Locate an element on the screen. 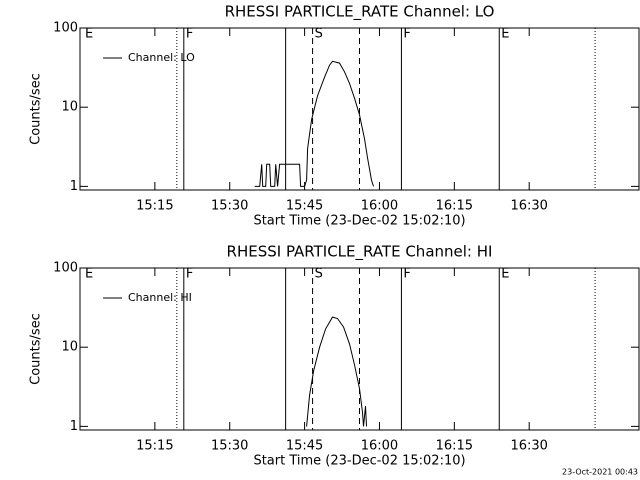  chart-title: RHESSI PARTICLE_RATE Channel: HI is located at coordinates (360, 252).